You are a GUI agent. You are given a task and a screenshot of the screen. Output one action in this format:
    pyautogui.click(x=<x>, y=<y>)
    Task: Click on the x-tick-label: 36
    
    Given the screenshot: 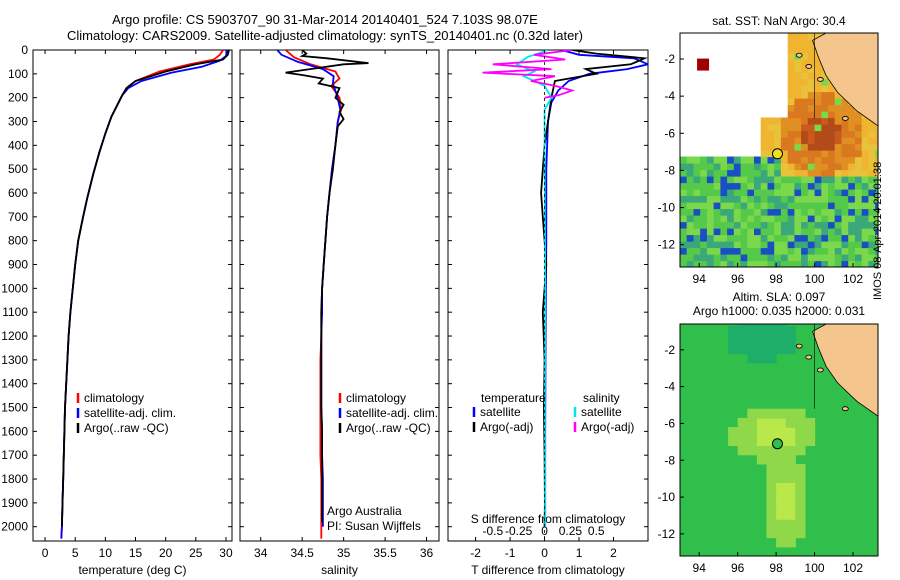 What is the action you would take?
    pyautogui.click(x=427, y=553)
    